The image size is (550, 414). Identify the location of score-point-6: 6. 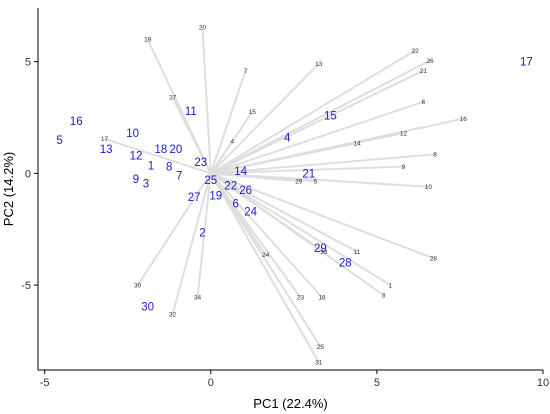
(235, 205).